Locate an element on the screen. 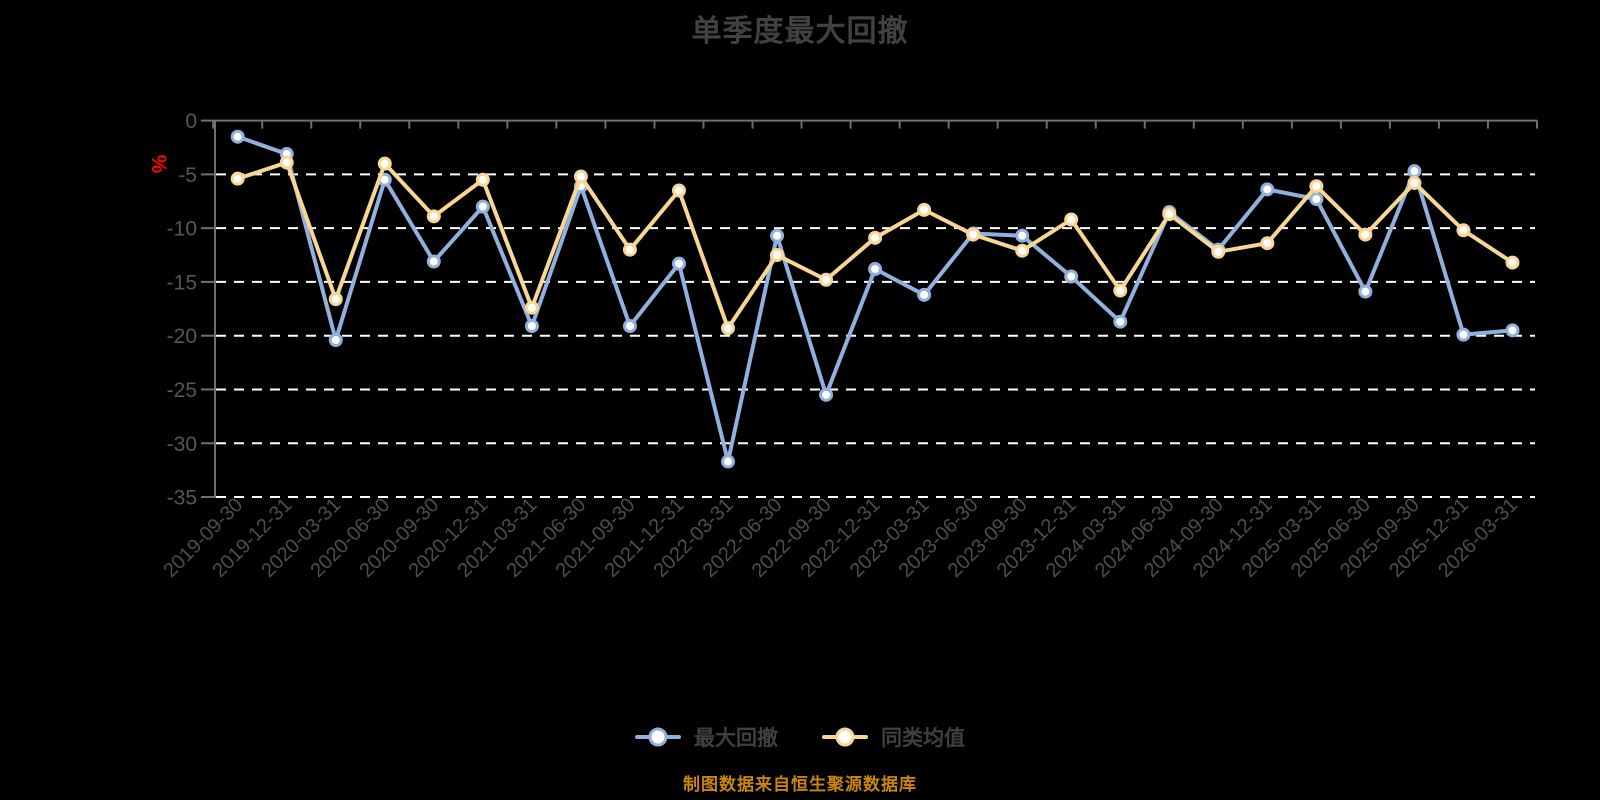 The height and width of the screenshot is (800, 1600). y-tick-label: -10 is located at coordinates (182, 229).